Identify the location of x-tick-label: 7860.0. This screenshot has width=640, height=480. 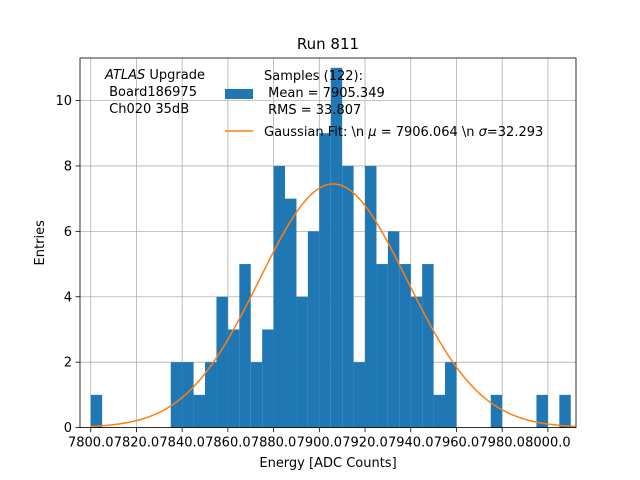
(228, 443).